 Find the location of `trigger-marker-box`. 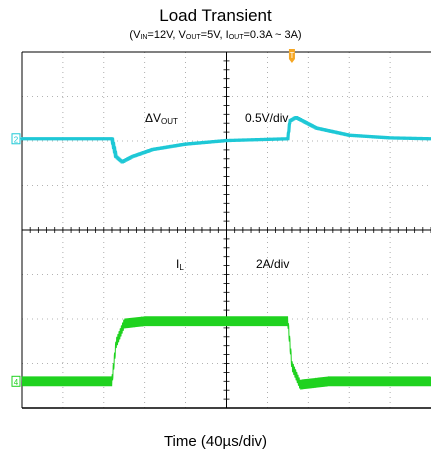

trigger-marker-box is located at coordinates (291, 54).